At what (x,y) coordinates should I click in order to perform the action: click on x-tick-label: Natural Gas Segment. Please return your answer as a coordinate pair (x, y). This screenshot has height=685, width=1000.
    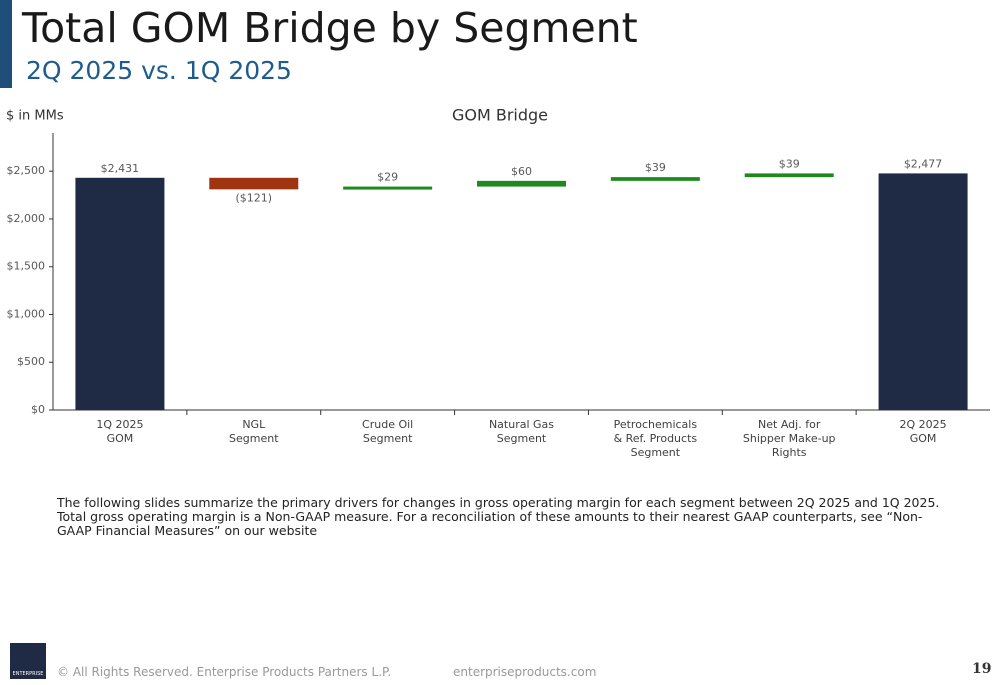
    Looking at the image, I should click on (521, 431).